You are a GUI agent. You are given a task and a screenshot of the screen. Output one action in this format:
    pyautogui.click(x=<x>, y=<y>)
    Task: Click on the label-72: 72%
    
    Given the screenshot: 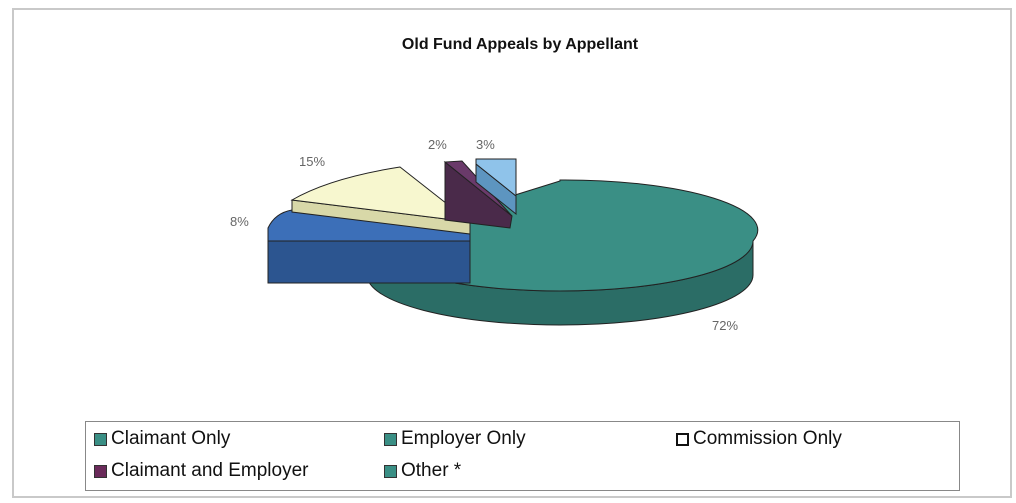 What is the action you would take?
    pyautogui.click(x=725, y=325)
    